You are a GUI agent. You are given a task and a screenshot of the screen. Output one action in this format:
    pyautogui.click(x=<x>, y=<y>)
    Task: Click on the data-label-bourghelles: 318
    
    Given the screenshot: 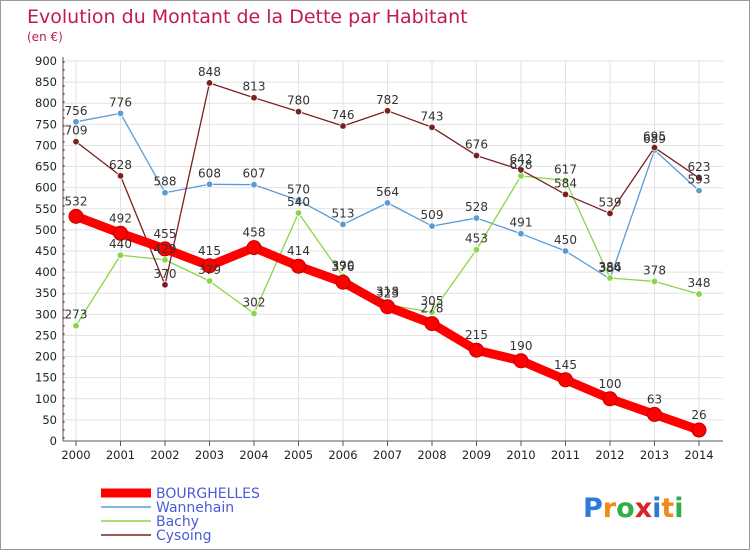 What is the action you would take?
    pyautogui.click(x=387, y=292)
    